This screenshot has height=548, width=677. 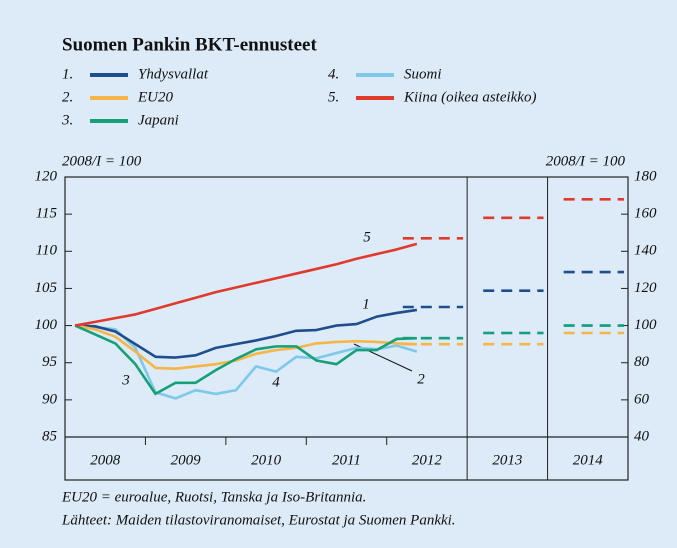 I want to click on x-tick-label: 2012, so click(x=427, y=460).